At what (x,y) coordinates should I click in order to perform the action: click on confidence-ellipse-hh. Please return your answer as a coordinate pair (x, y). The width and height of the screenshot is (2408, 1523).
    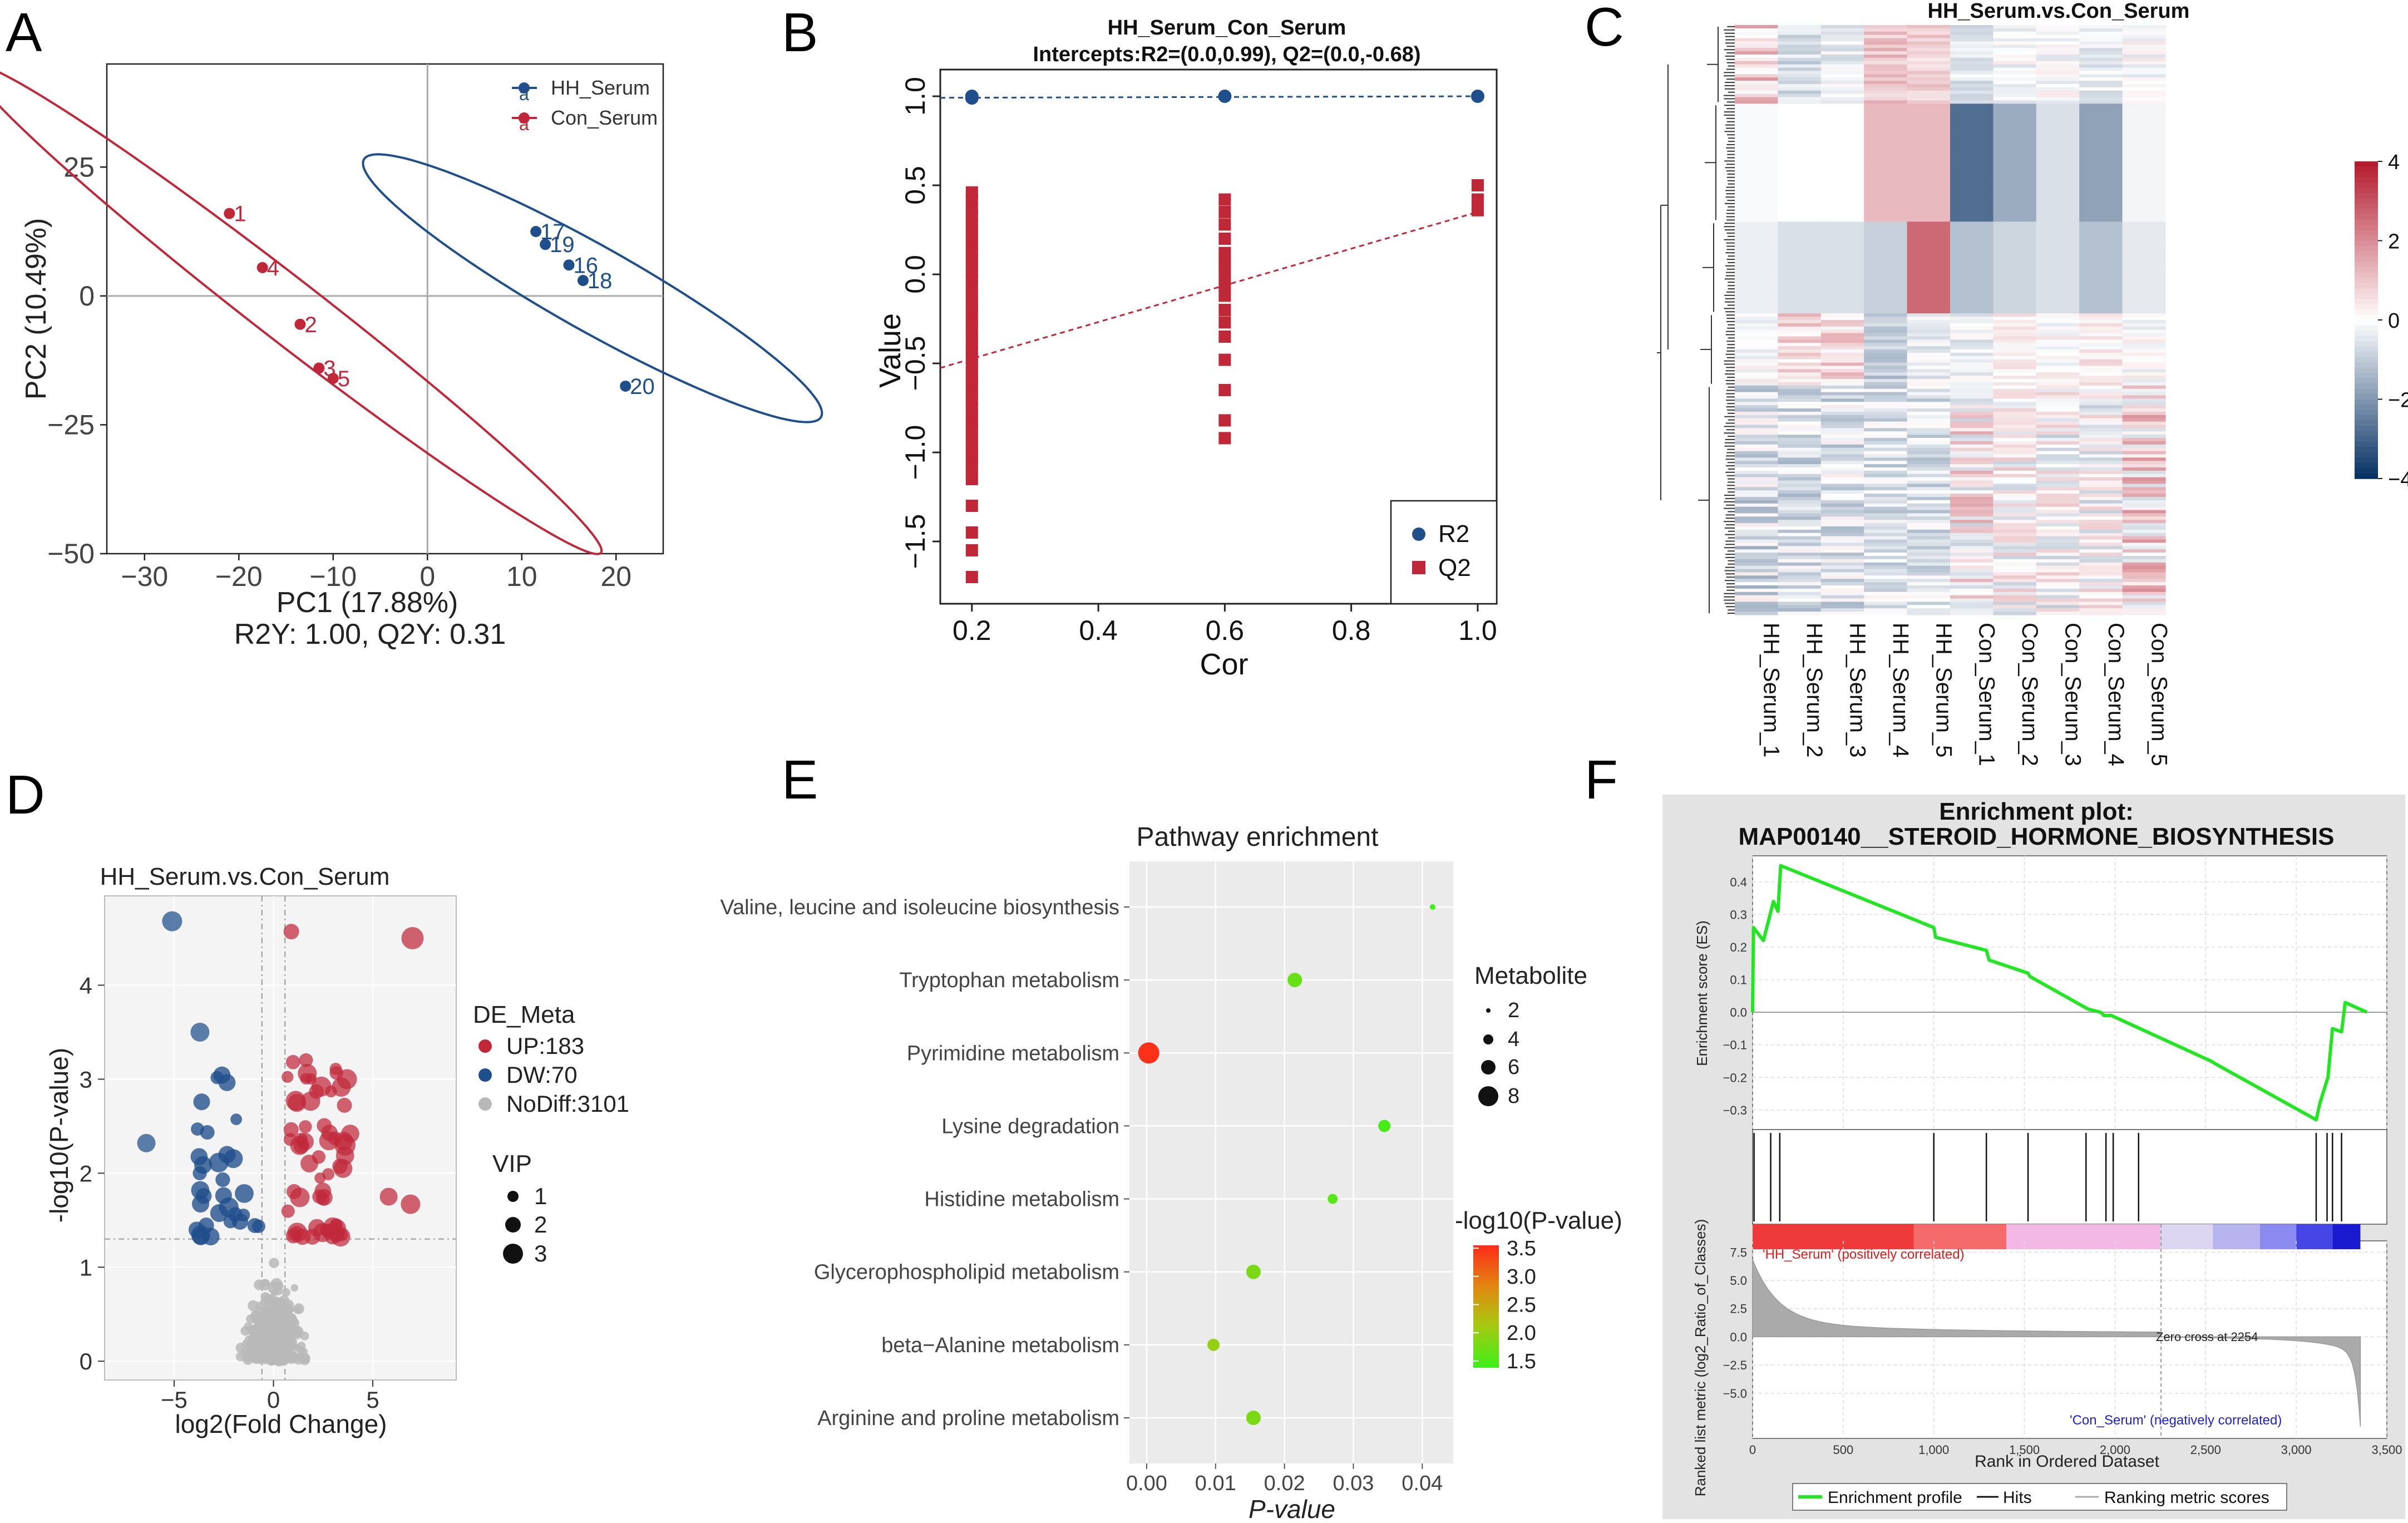
    Looking at the image, I should click on (592, 288).